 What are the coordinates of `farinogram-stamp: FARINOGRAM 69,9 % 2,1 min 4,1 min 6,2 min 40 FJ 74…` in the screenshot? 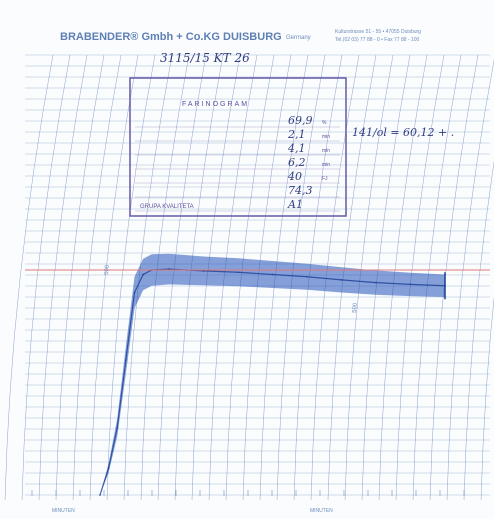 It's located at (238, 147).